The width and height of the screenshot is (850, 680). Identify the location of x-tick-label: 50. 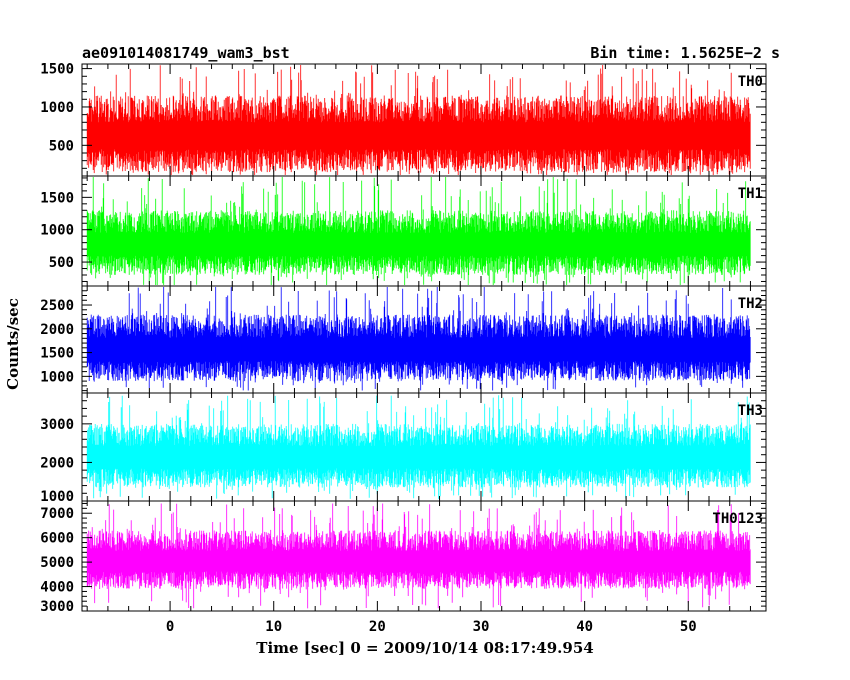
(688, 627).